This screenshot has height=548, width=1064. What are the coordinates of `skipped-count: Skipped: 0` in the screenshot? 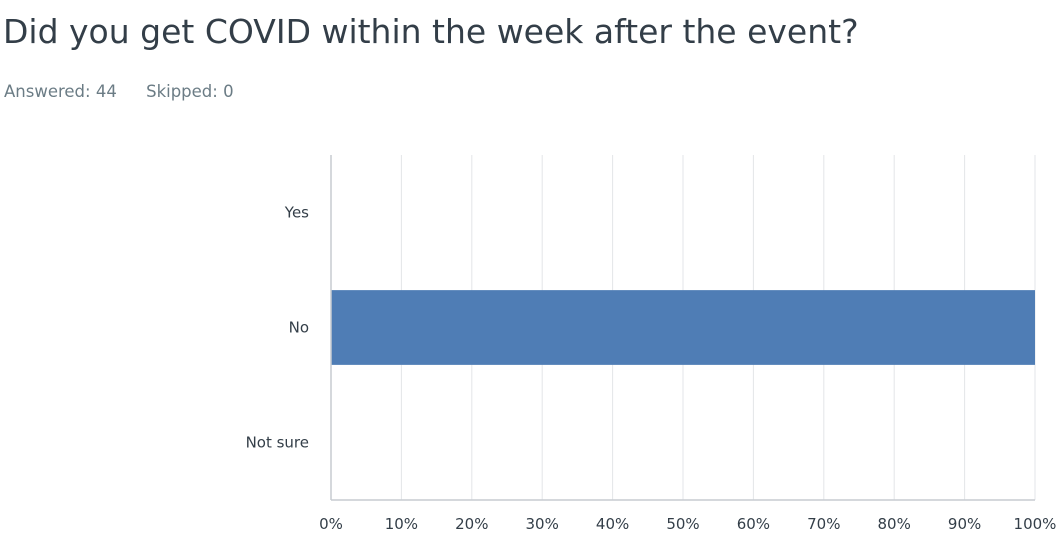 It's located at (190, 91).